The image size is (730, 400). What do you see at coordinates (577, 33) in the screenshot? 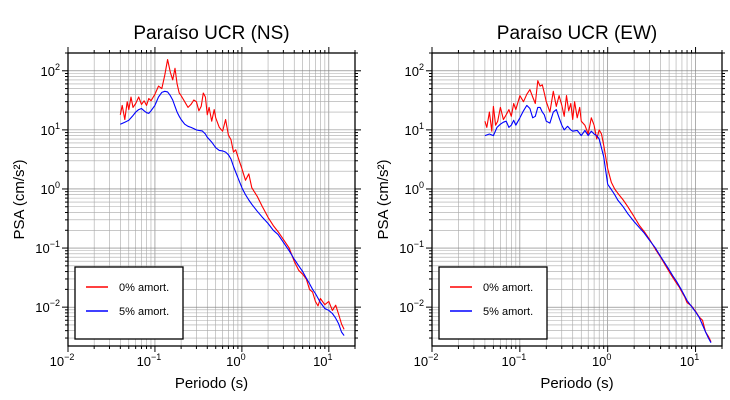
I see `chart-title: Paraíso UCR (EW)` at bounding box center [577, 33].